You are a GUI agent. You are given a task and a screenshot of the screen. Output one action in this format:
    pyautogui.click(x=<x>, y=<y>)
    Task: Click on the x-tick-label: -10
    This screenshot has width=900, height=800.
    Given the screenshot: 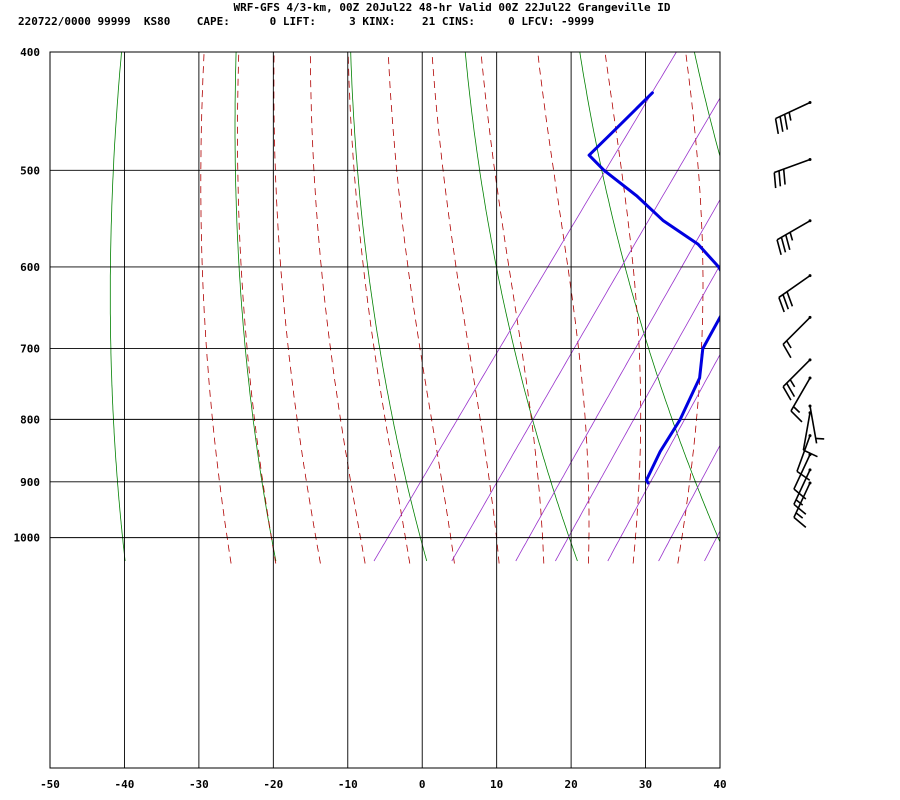 What is the action you would take?
    pyautogui.click(x=348, y=784)
    